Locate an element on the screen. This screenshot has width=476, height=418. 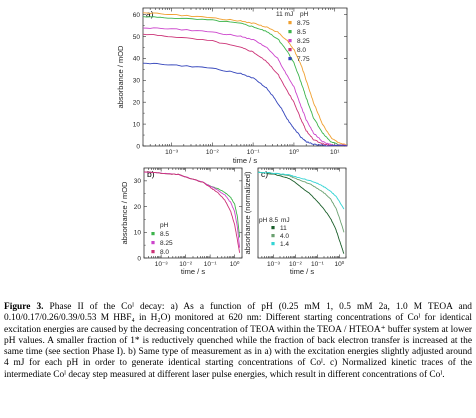
panel-c-label: c) is located at coordinates (264, 174).